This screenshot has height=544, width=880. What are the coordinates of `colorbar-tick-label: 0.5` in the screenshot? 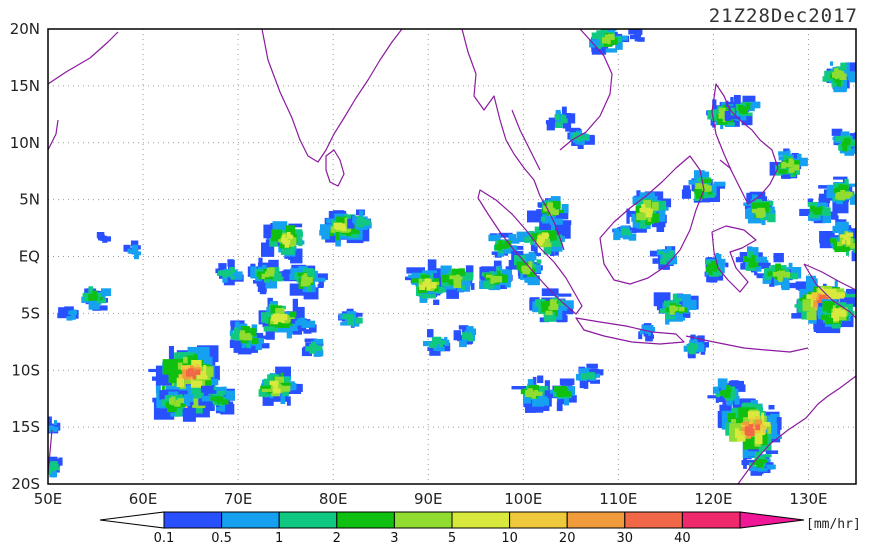 It's located at (221, 537).